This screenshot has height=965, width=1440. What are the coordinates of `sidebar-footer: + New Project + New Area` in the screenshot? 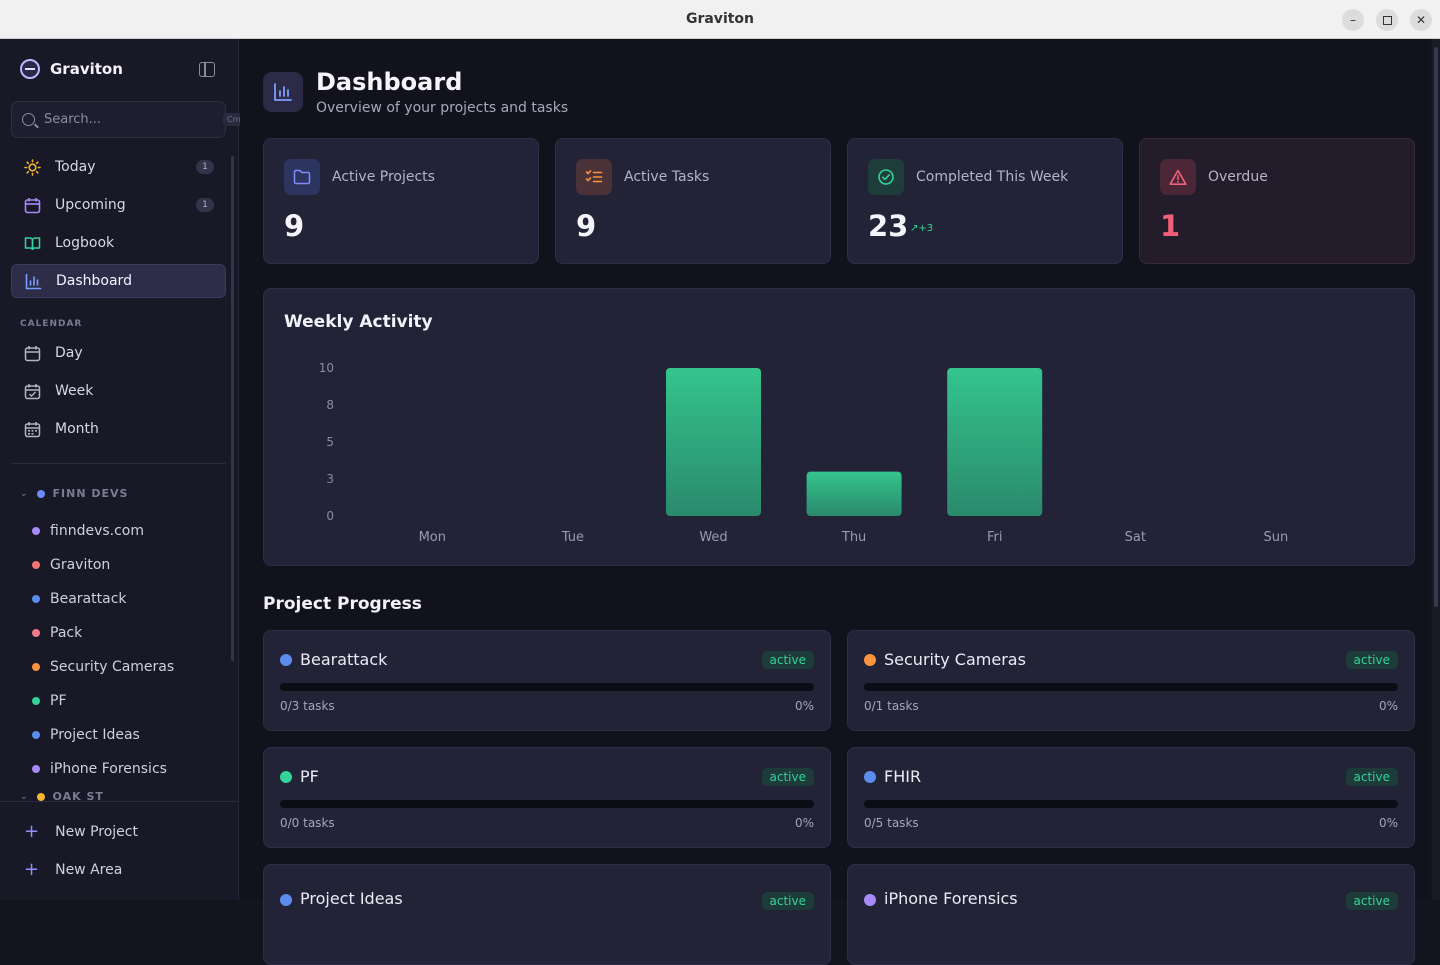 It's located at (119, 850).